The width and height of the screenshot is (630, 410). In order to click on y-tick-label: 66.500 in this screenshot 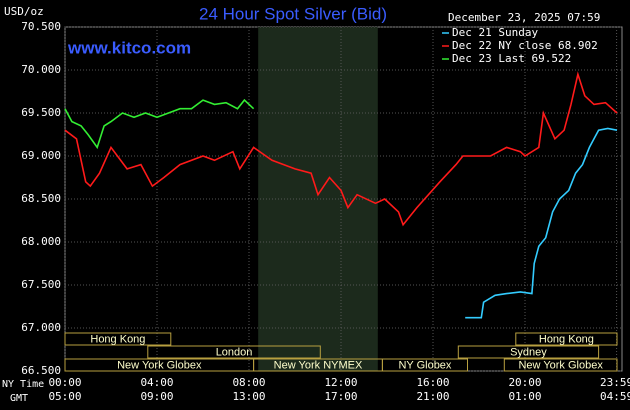, I will do `click(41, 370)`.